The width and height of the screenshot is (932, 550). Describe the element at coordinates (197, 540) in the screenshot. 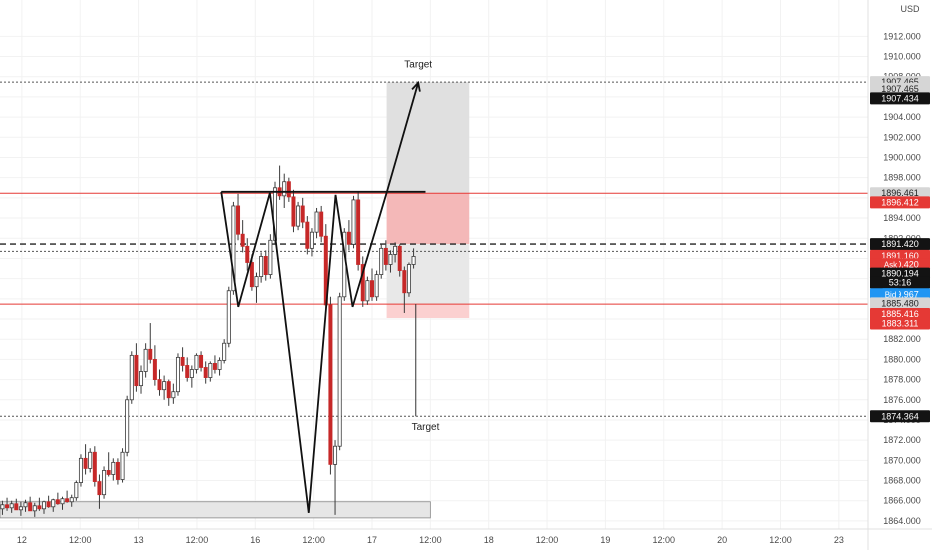

I see `time-tick-label-3: 12:00` at that location.